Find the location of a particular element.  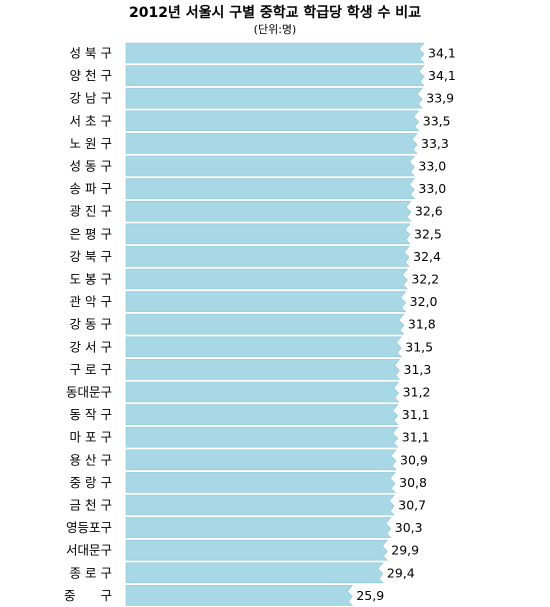

category-label: 동대문구 is located at coordinates (89, 392).